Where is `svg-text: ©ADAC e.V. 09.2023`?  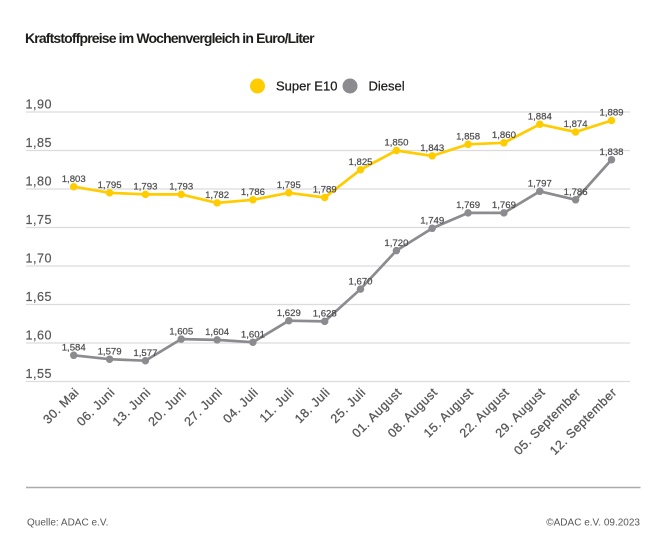 svg-text: ©ADAC e.V. 09.2023 is located at coordinates (593, 523).